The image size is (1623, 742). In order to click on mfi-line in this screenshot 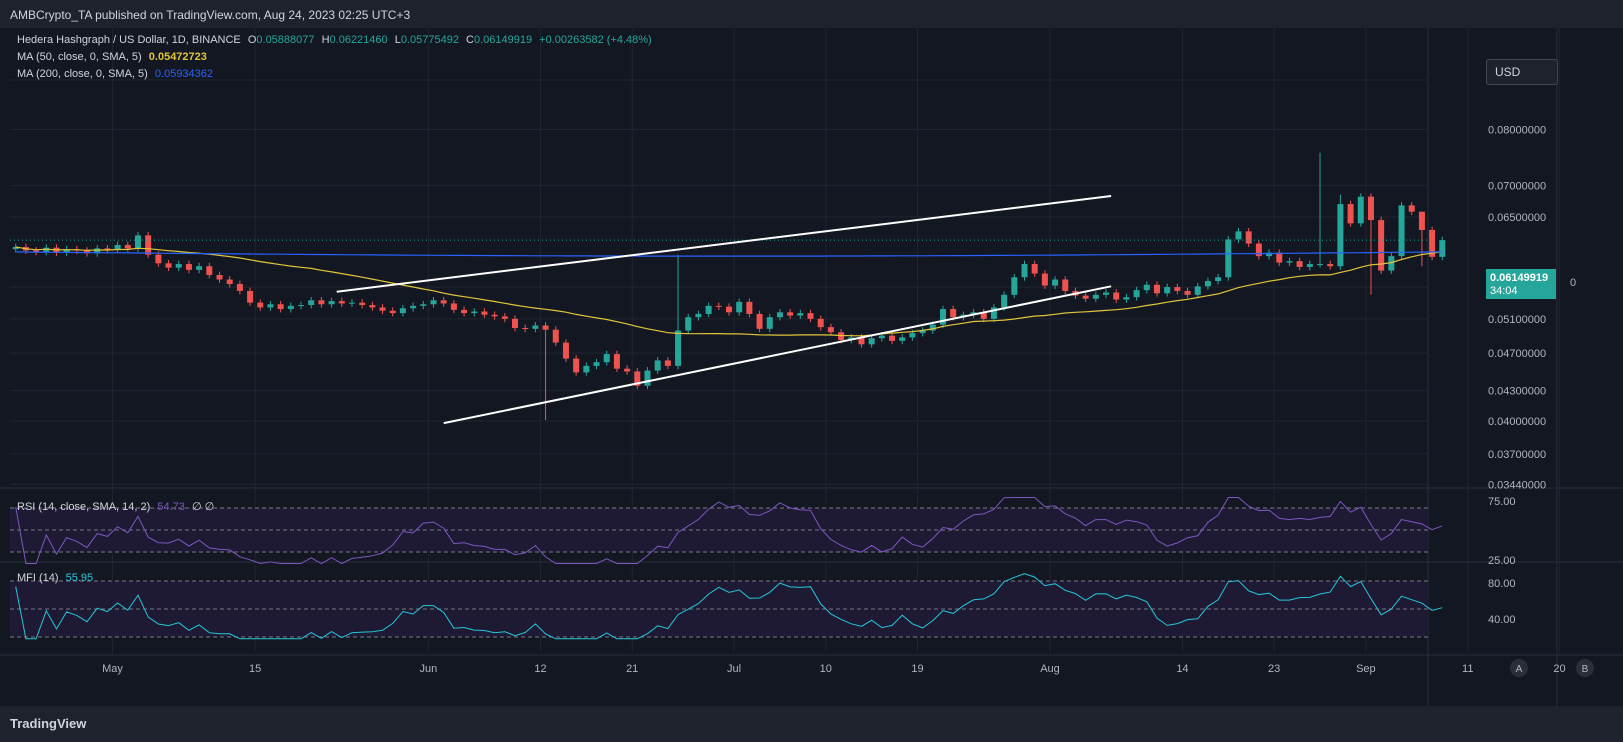, I will do `click(729, 606)`.